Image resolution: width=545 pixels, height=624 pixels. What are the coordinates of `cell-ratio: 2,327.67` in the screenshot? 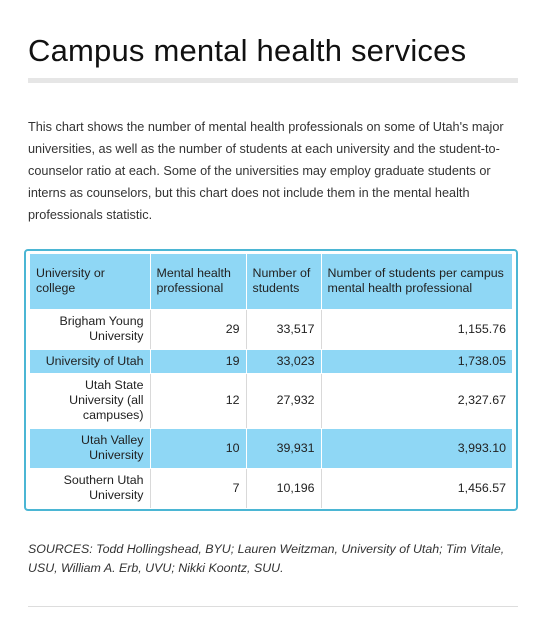 It's located at (416, 401).